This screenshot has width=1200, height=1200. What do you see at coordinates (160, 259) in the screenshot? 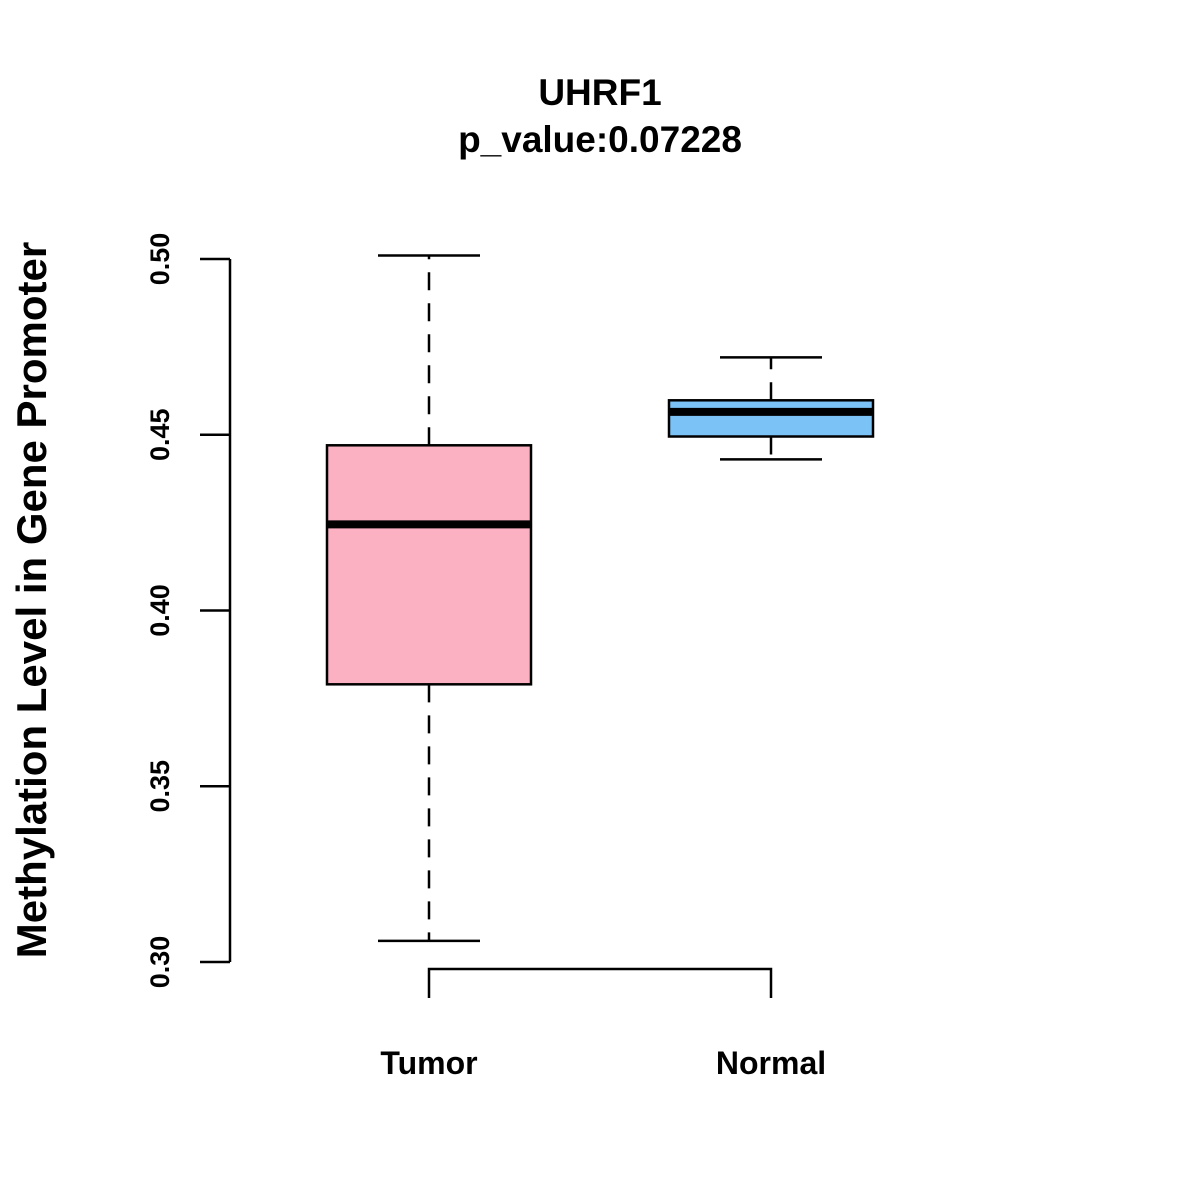
I see `y-tick-label: 0.50` at bounding box center [160, 259].